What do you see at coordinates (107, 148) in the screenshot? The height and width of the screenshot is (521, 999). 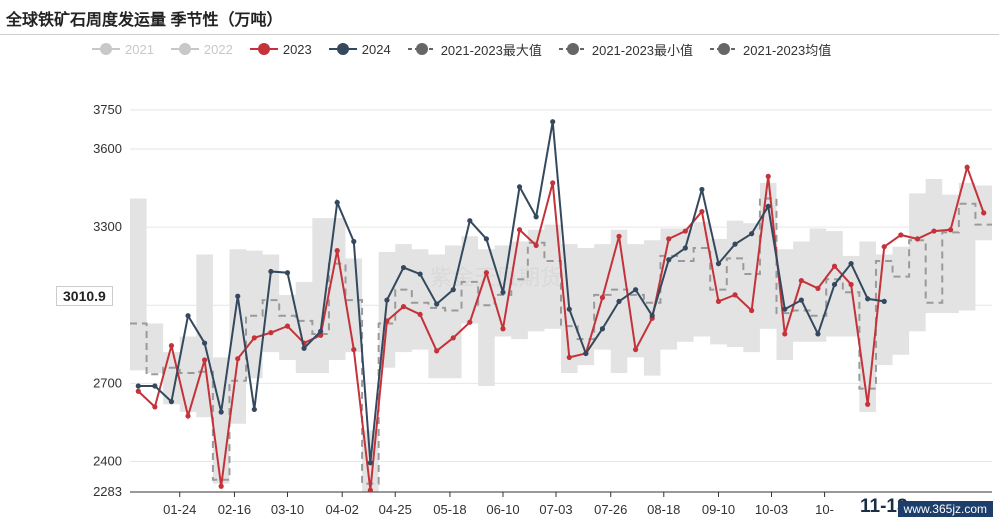 I see `y-tick-label: 3600` at bounding box center [107, 148].